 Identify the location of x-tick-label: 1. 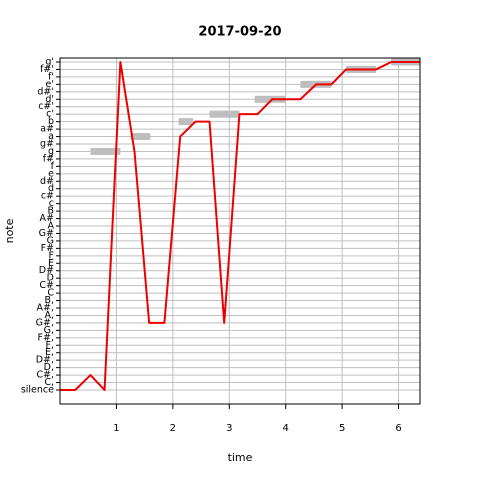
(116, 428).